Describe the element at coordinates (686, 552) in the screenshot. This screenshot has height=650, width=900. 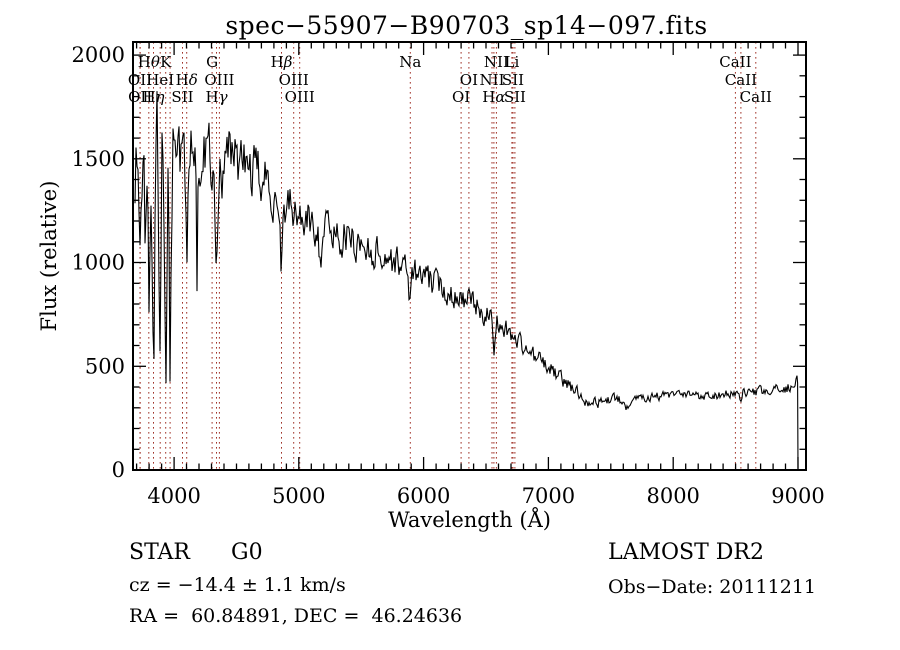
I see `survey-text: LAMOST DR2` at that location.